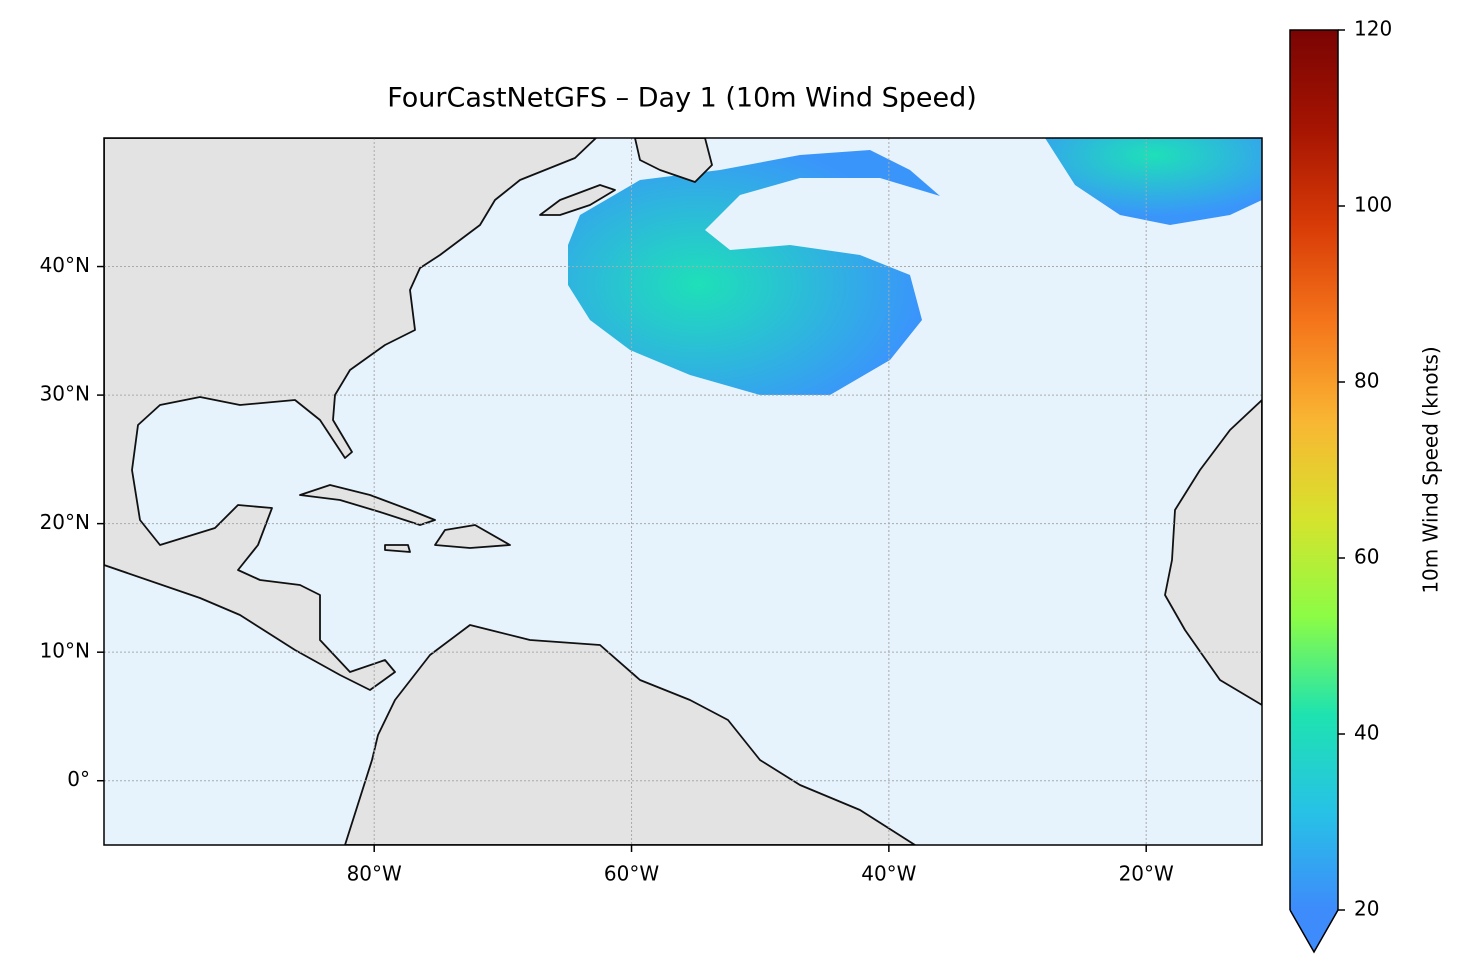 This screenshot has height=978, width=1467. I want to click on colorbar-tick-label: 40, so click(1366, 733).